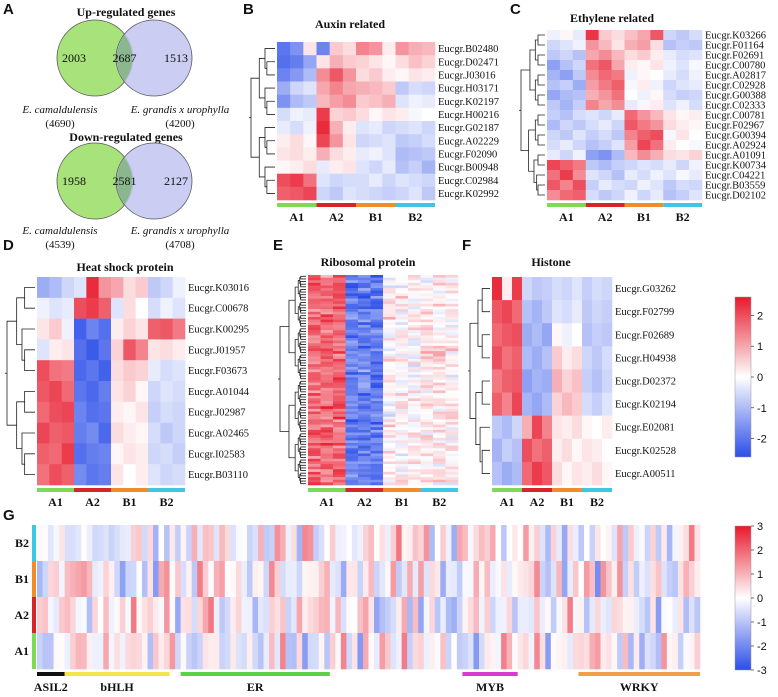 This screenshot has width=778, height=697. Describe the element at coordinates (507, 490) in the screenshot. I see `group-bar-A1` at that location.